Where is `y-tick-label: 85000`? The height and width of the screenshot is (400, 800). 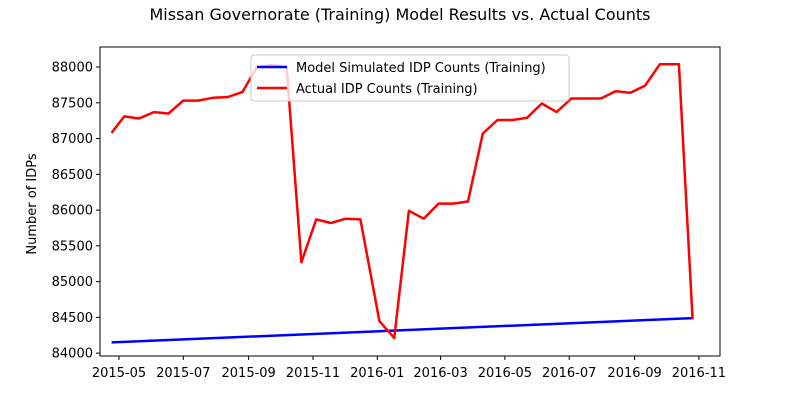
y-tick-label: 85000 is located at coordinates (72, 282).